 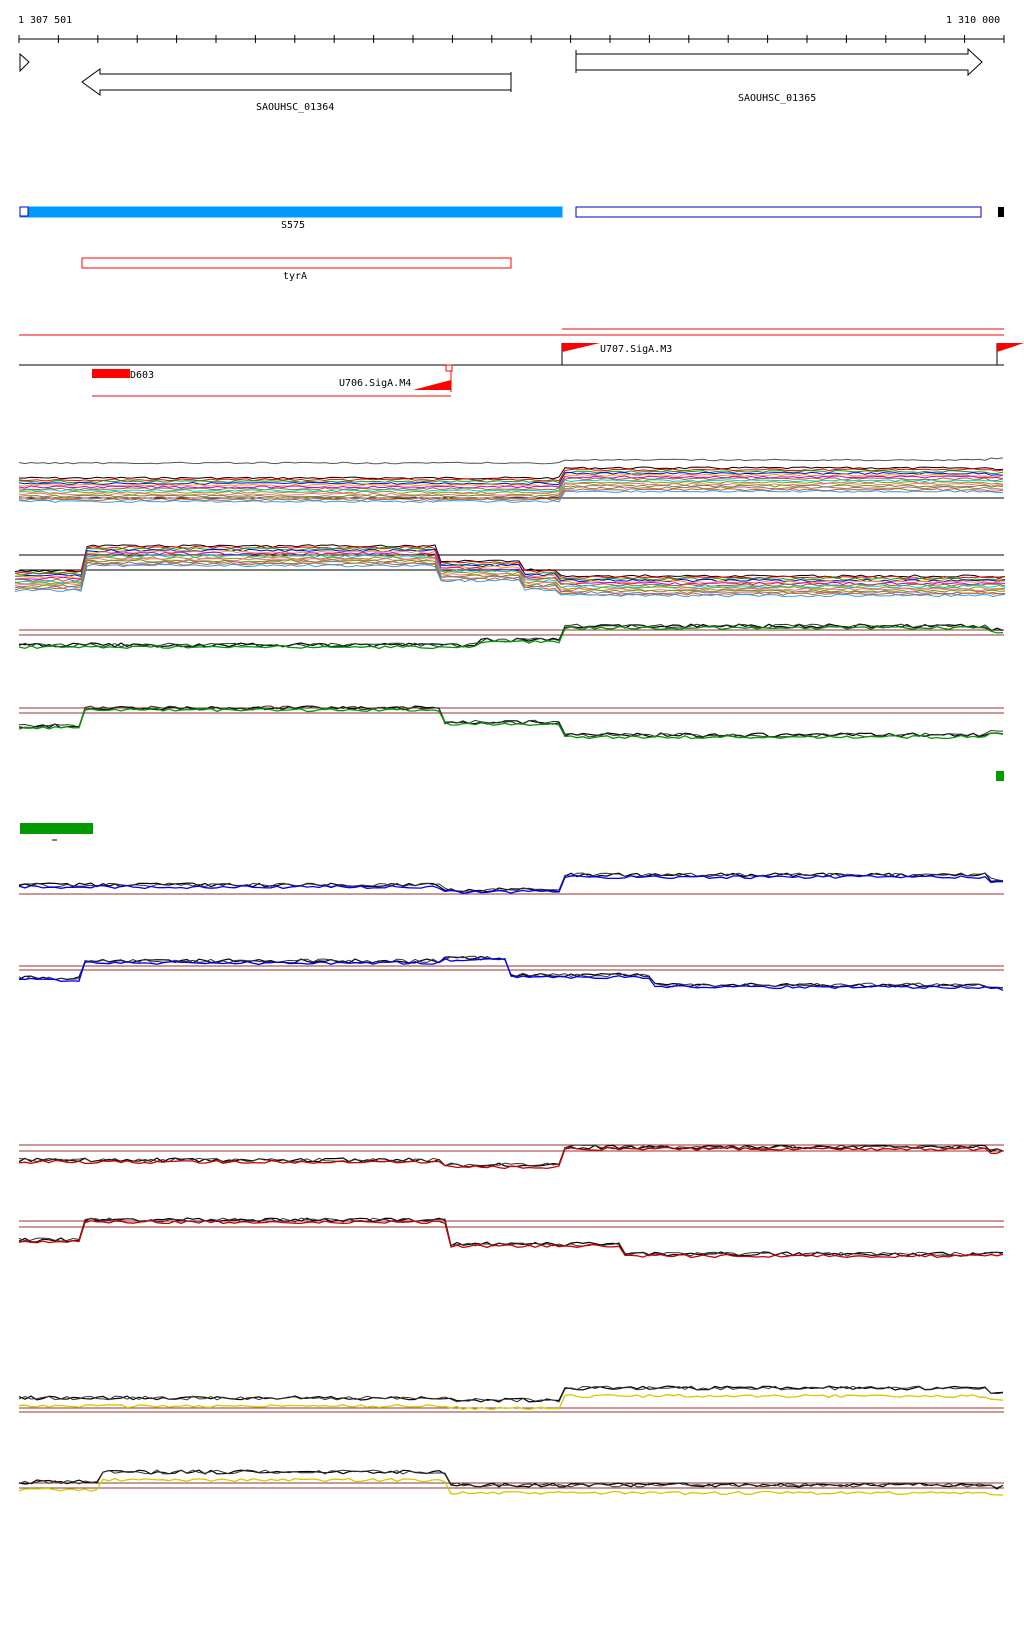 What do you see at coordinates (636, 349) in the screenshot?
I see `transcript-u707-label: U707.SigA.M3` at bounding box center [636, 349].